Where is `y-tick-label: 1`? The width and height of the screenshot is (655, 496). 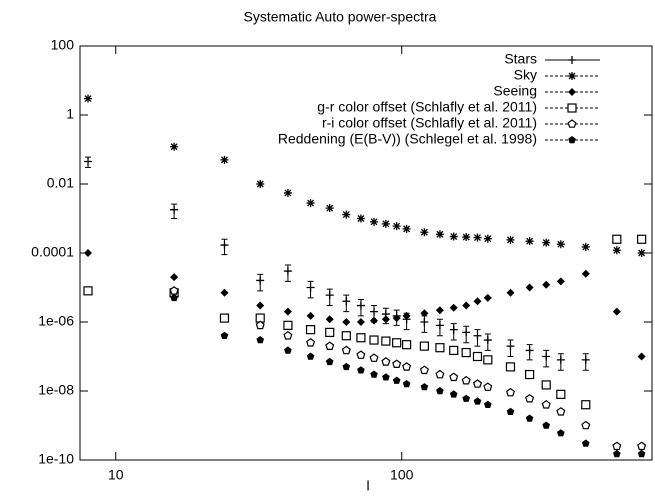 y-tick-label: 1 is located at coordinates (70, 114).